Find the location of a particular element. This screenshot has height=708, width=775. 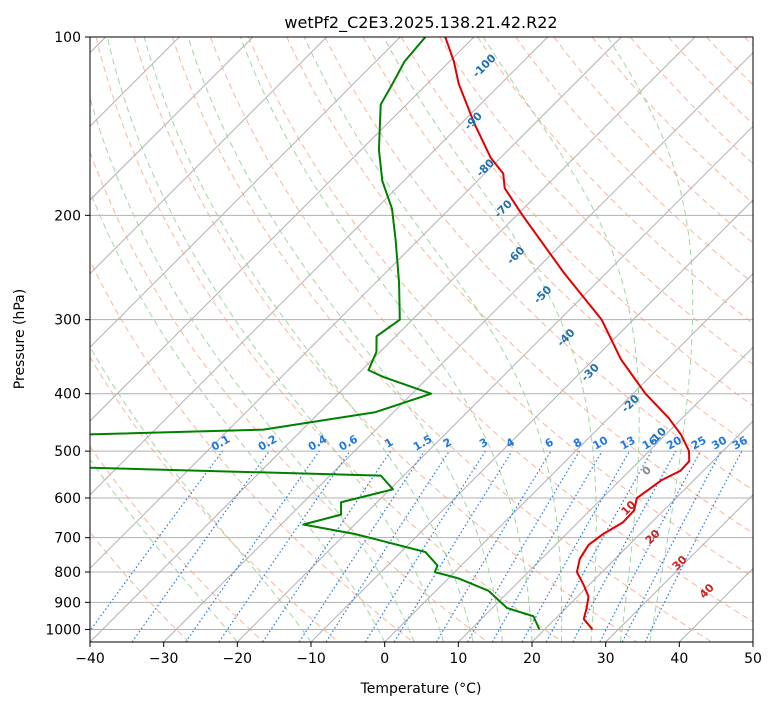

isotherm-label: -30 is located at coordinates (590, 372).